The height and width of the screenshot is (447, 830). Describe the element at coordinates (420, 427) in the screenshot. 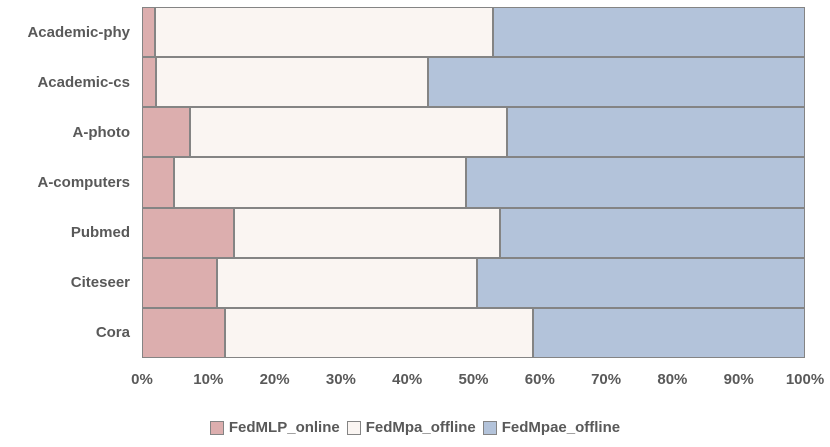

I see `legend-label: FedMpa_offline` at that location.